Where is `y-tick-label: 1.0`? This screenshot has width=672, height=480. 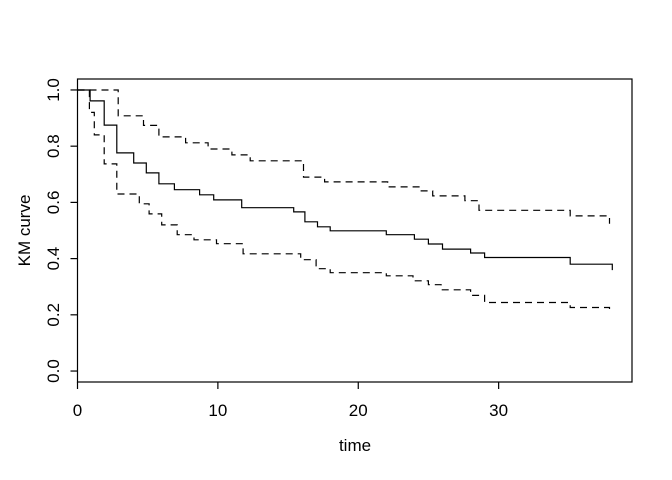
y-tick-label: 1.0 is located at coordinates (53, 90).